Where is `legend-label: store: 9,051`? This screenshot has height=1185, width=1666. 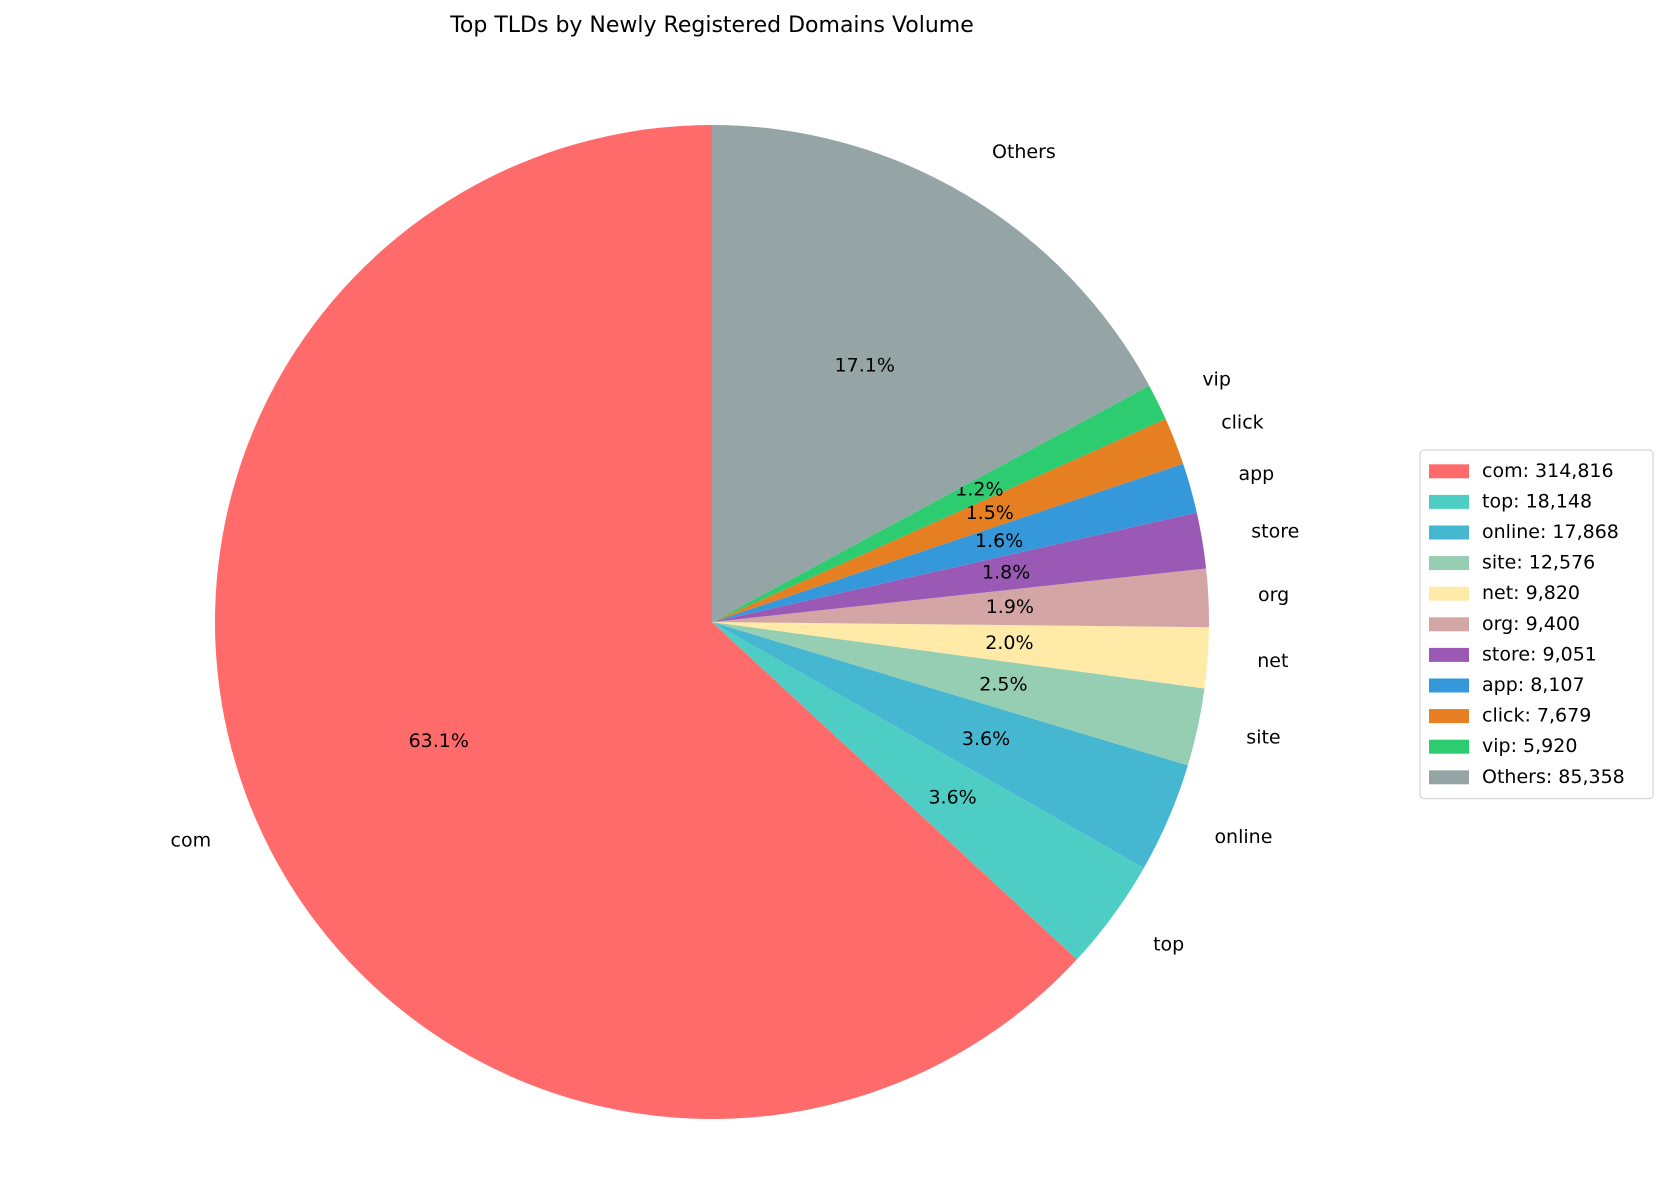
legend-label: store: 9,051 is located at coordinates (1539, 654).